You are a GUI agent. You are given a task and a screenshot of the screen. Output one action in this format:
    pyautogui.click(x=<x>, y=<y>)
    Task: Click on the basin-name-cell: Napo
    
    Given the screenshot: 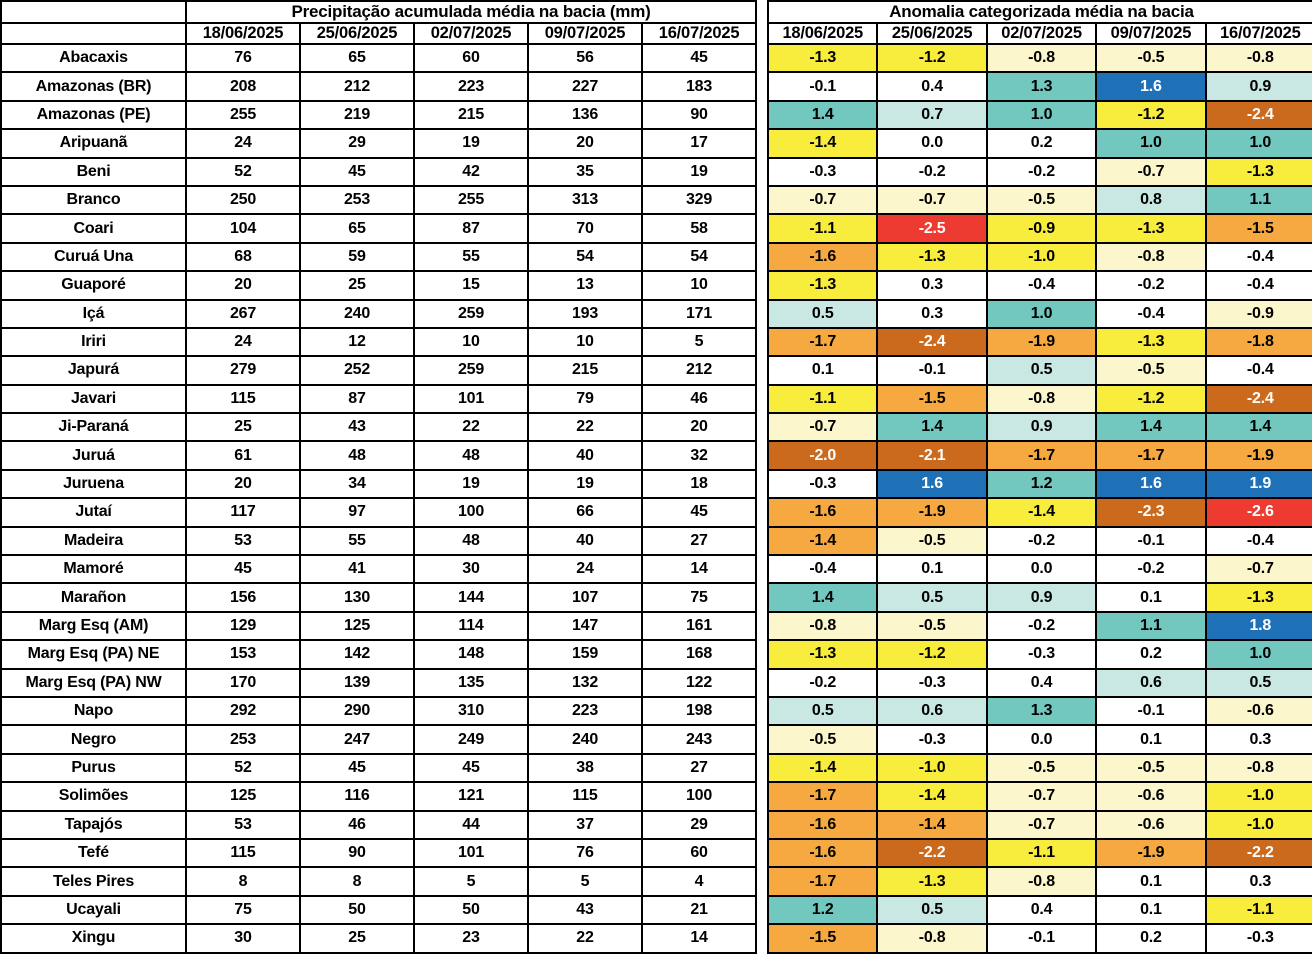 What is the action you would take?
    pyautogui.click(x=93, y=711)
    